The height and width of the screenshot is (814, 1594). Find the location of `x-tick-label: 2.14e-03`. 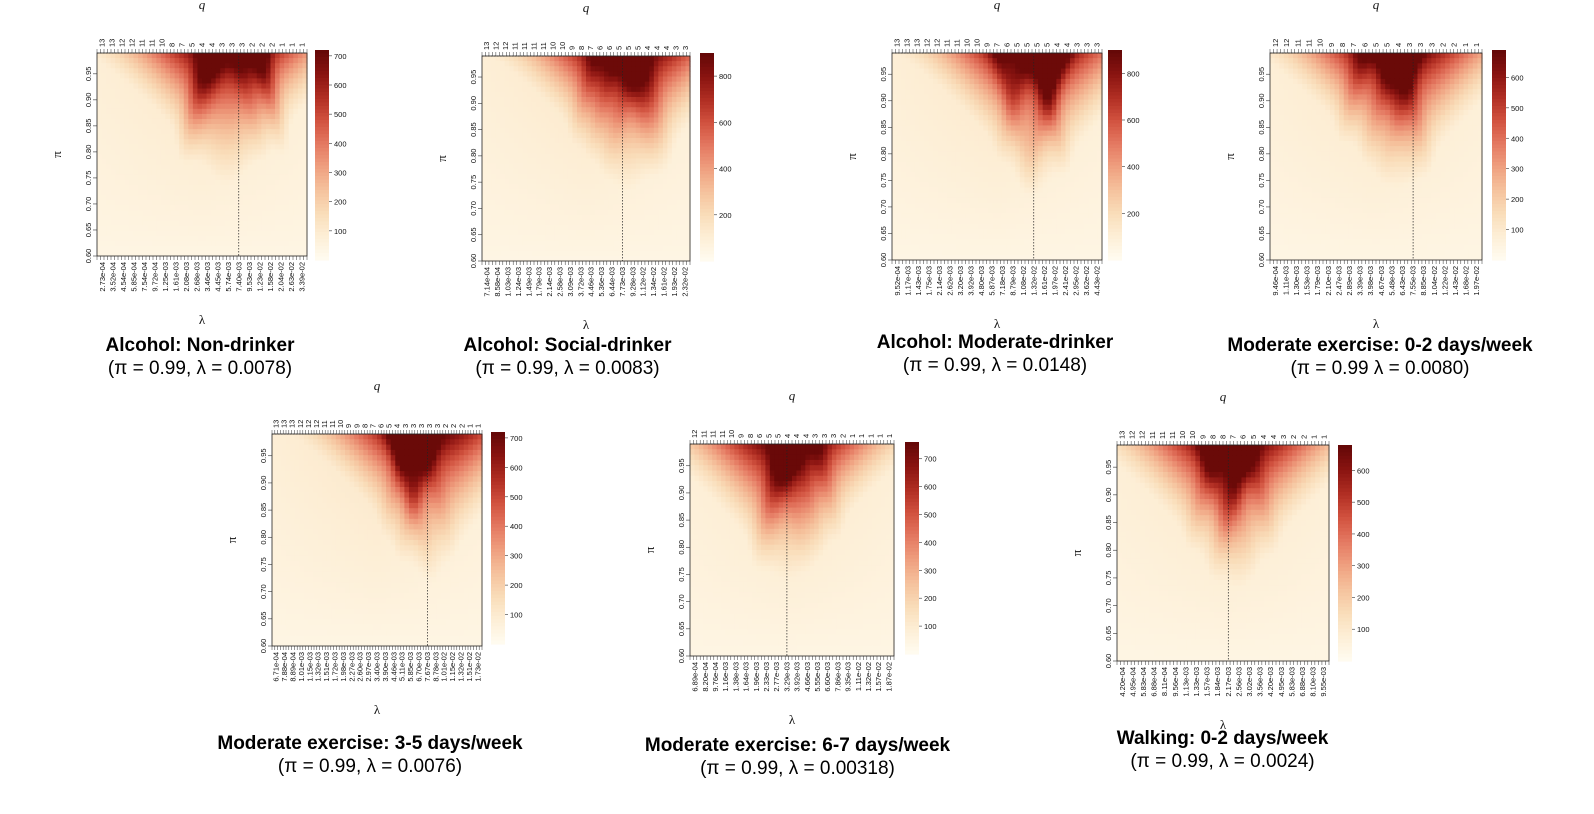

x-tick-label: 2.14e-03 is located at coordinates (549, 282).